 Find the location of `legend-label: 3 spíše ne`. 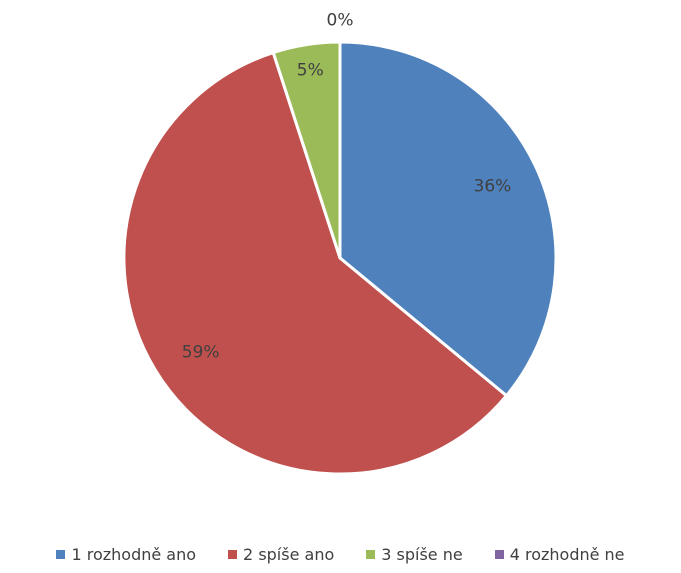

legend-label: 3 spíše ne is located at coordinates (422, 554).